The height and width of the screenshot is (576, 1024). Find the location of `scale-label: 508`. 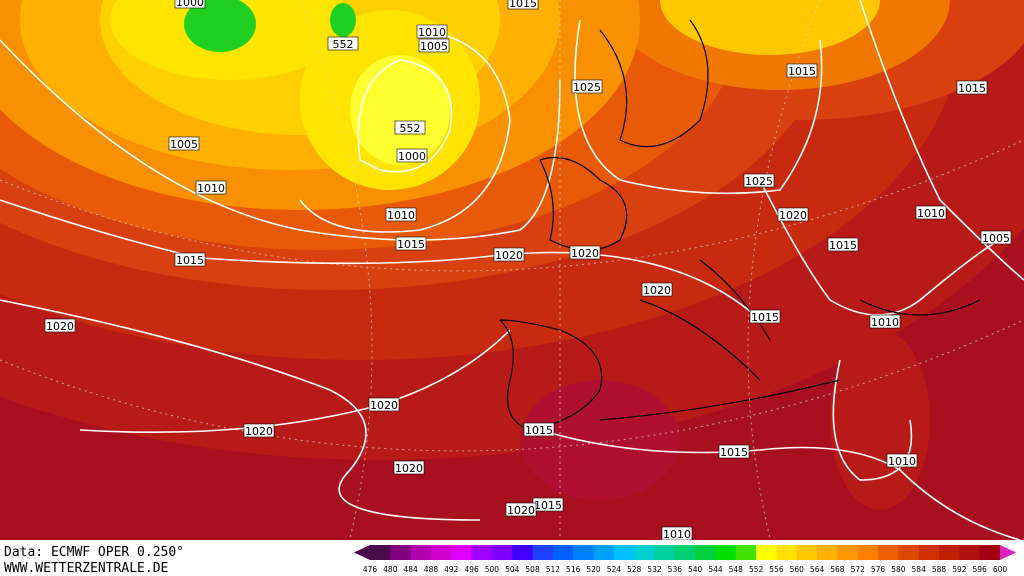

scale-label: 508 is located at coordinates (532, 569).